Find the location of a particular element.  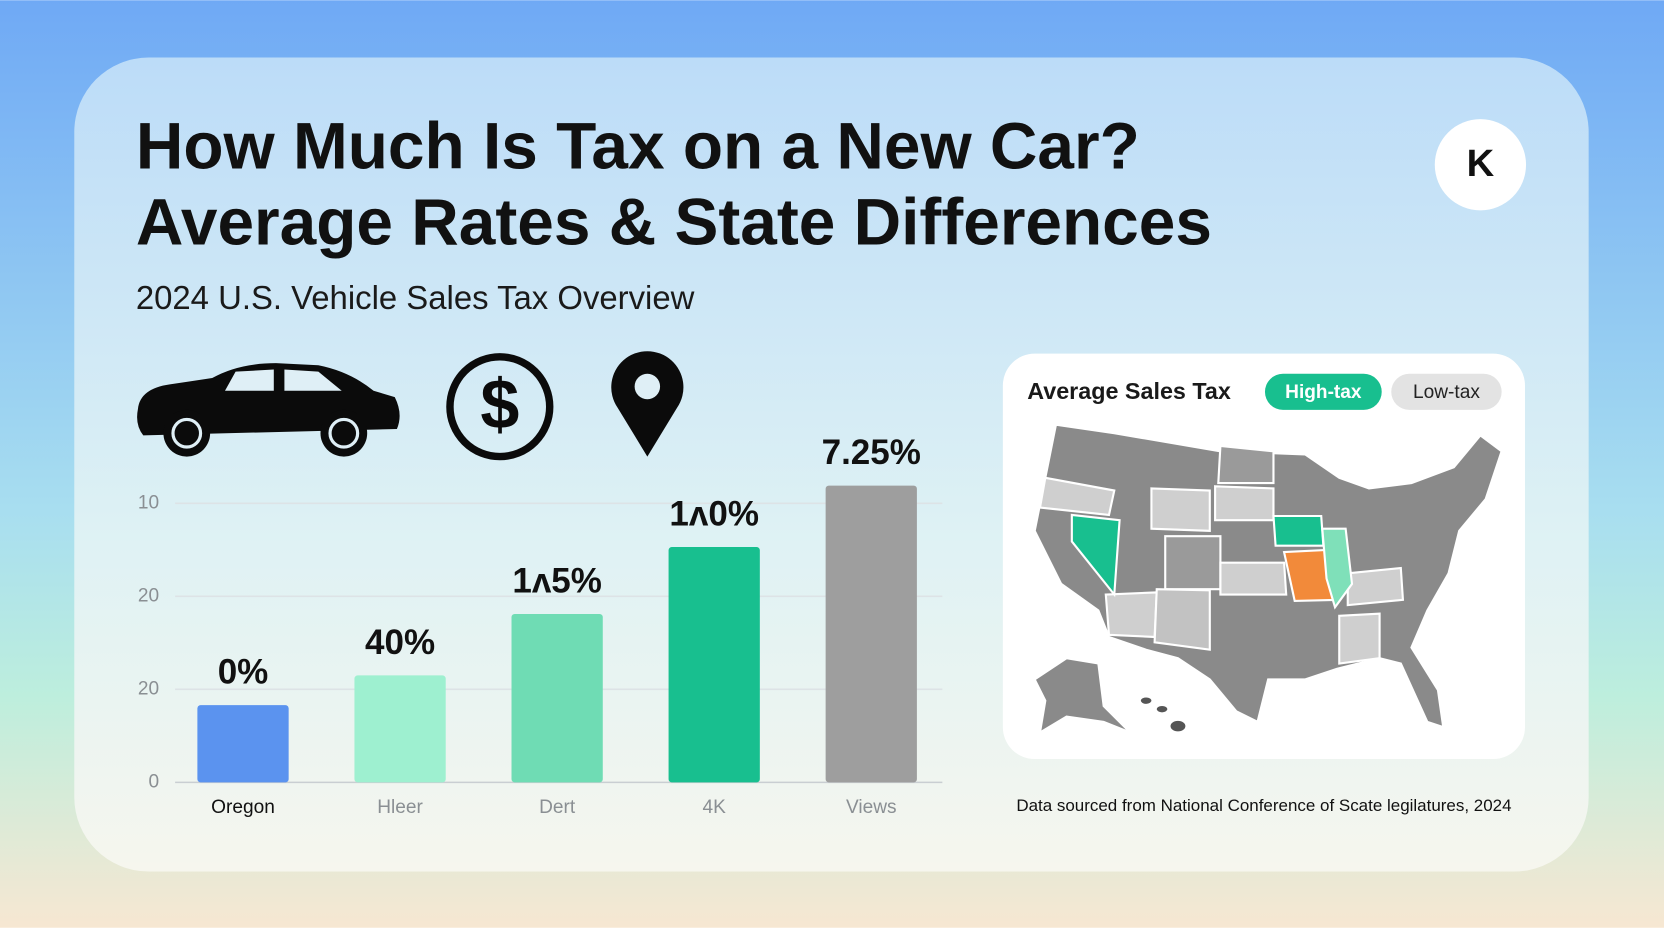

x-tick-label: Hleer is located at coordinates (400, 807).